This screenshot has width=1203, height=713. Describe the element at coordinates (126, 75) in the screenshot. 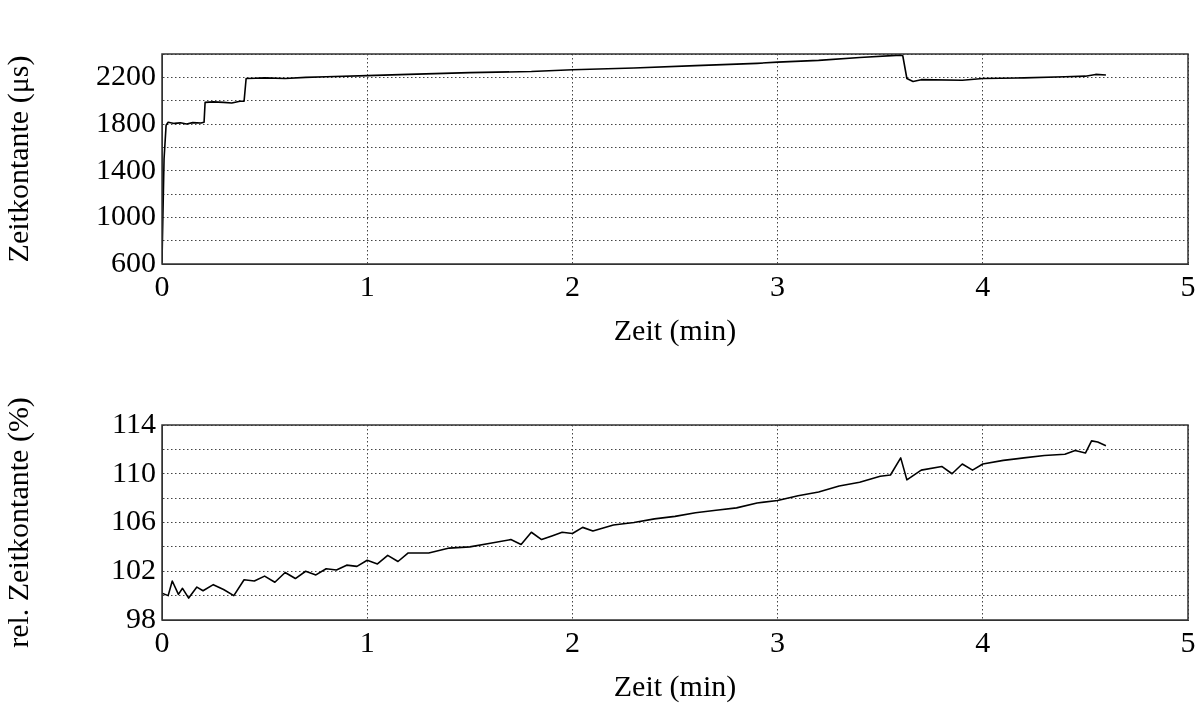

I see `y-tick-label: 2200` at that location.